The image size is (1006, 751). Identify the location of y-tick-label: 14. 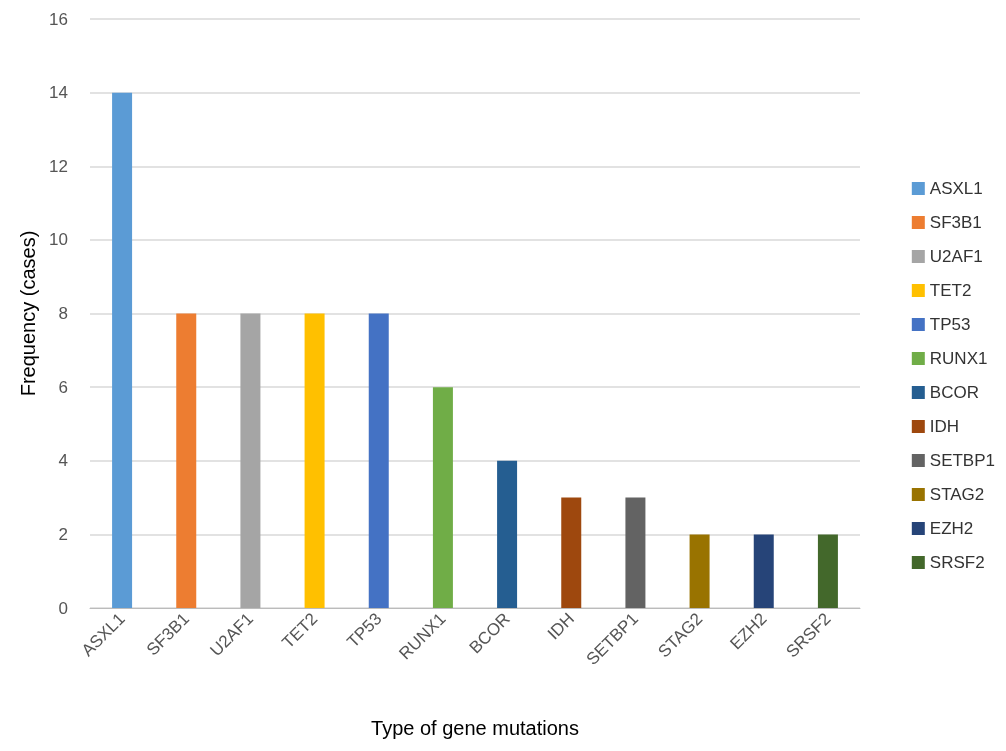
(58, 93).